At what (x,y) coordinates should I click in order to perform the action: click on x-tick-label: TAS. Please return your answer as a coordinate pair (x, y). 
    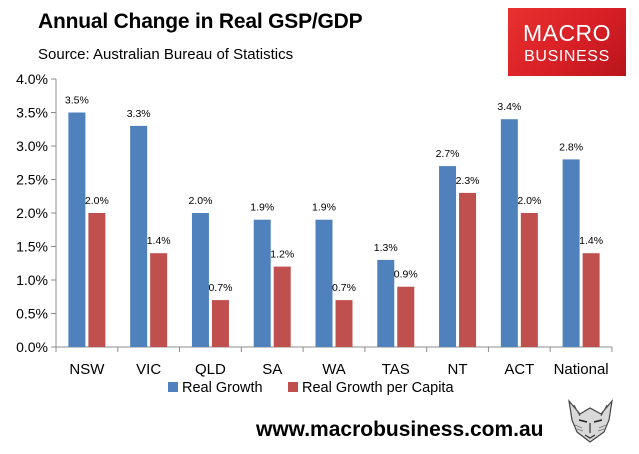
    Looking at the image, I should click on (396, 369).